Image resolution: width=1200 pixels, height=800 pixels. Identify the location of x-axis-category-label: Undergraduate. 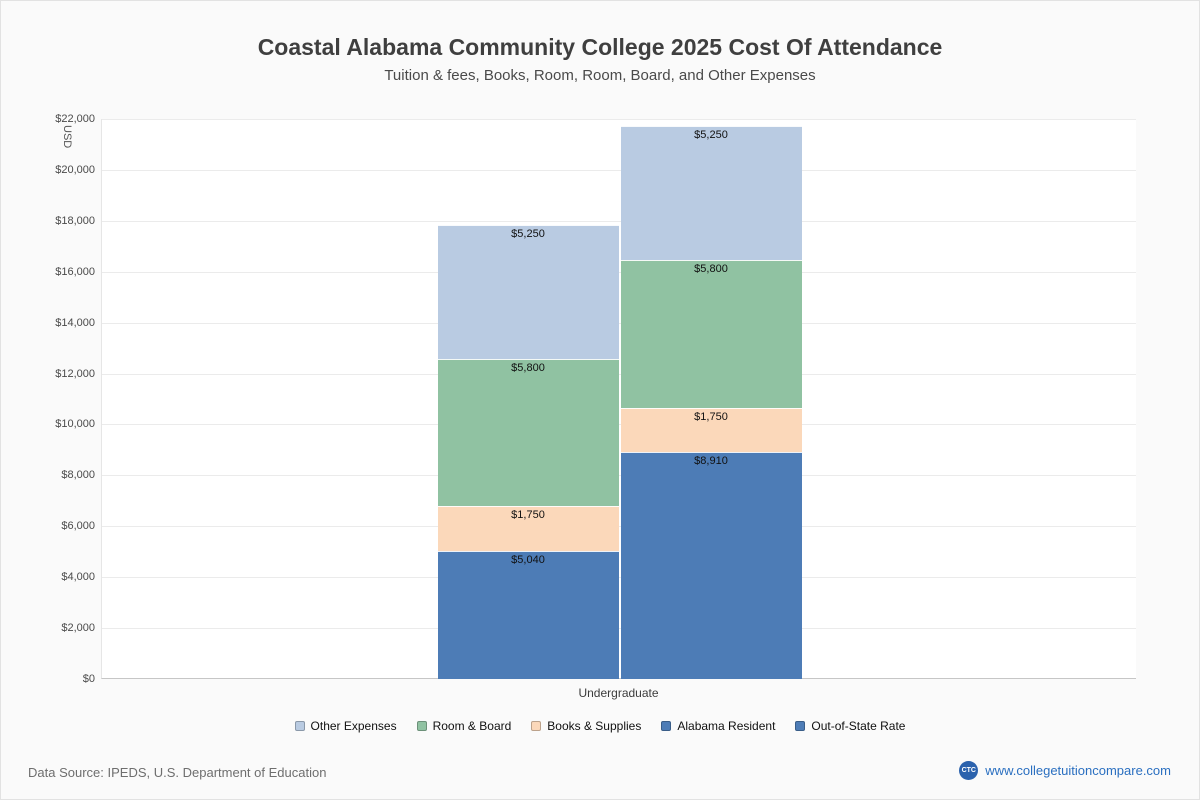
(618, 693).